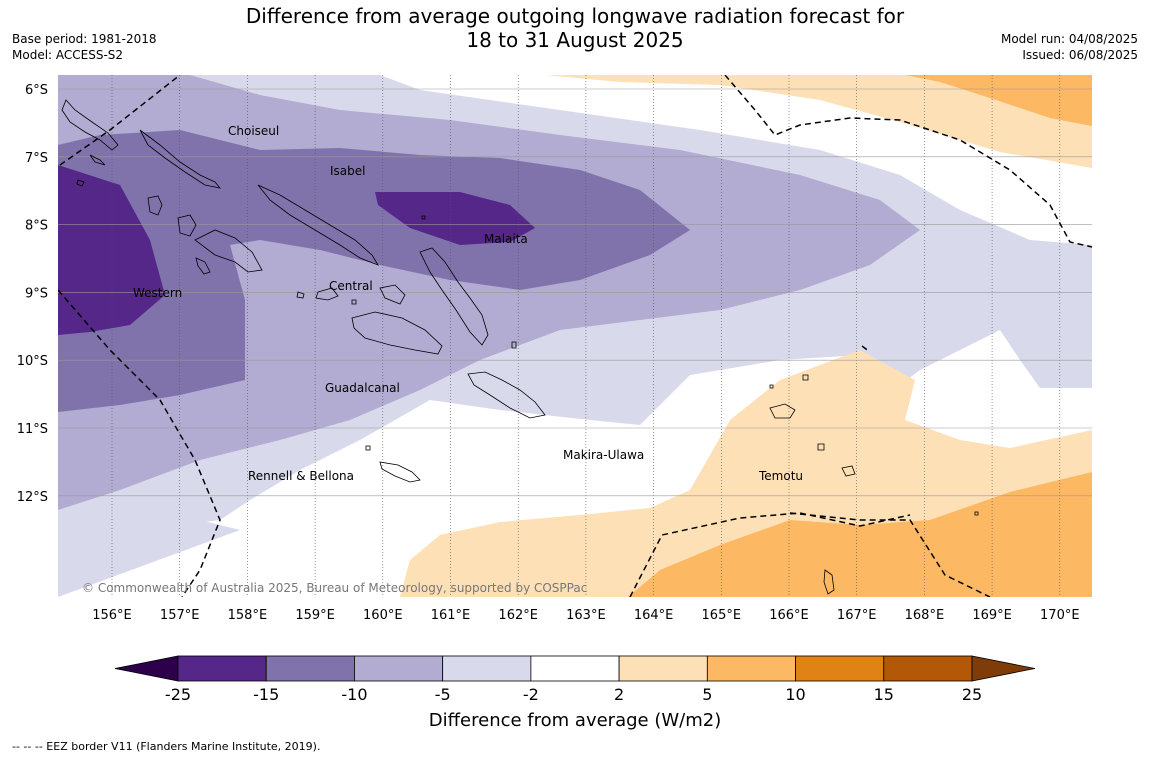 The height and width of the screenshot is (758, 1150). What do you see at coordinates (68, 55) in the screenshot?
I see `model-name: Model: ACCESS-S2` at bounding box center [68, 55].